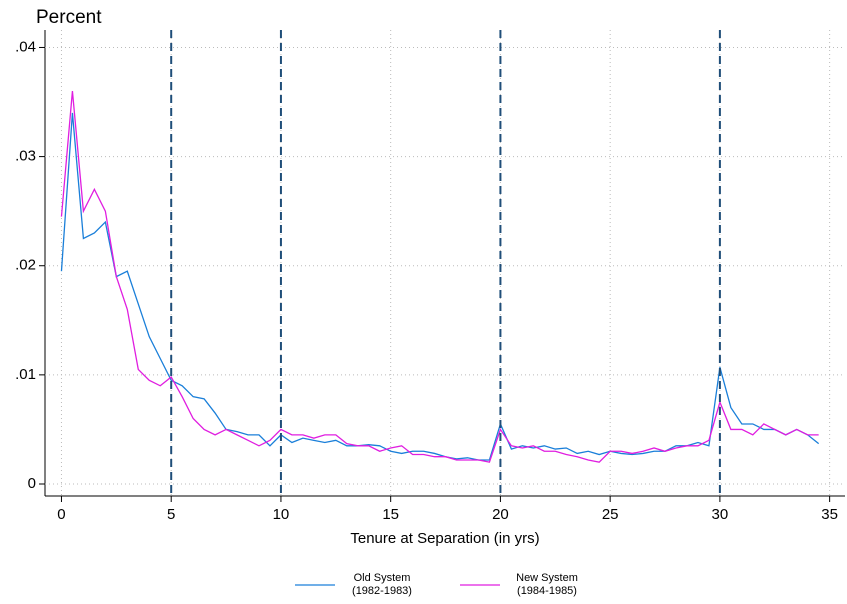 This screenshot has height=604, width=847. Describe the element at coordinates (25, 46) in the screenshot. I see `y-tick-label: .04` at that location.